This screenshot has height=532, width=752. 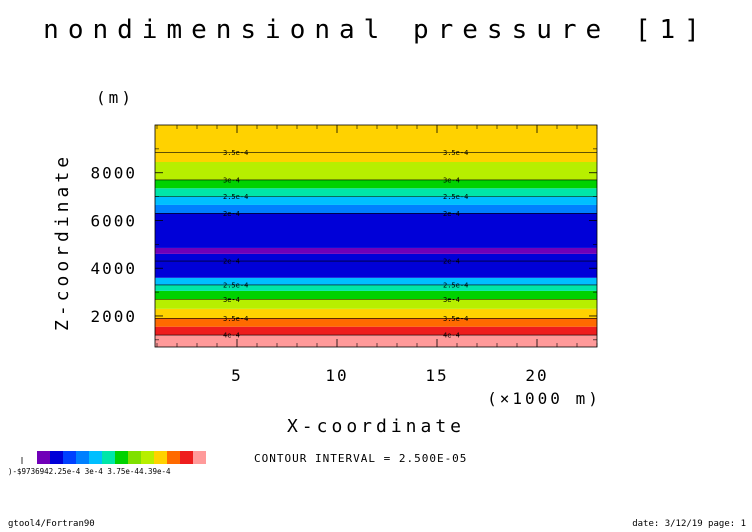 What do you see at coordinates (336, 375) in the screenshot?
I see `x-tick-label: 10` at bounding box center [336, 375].